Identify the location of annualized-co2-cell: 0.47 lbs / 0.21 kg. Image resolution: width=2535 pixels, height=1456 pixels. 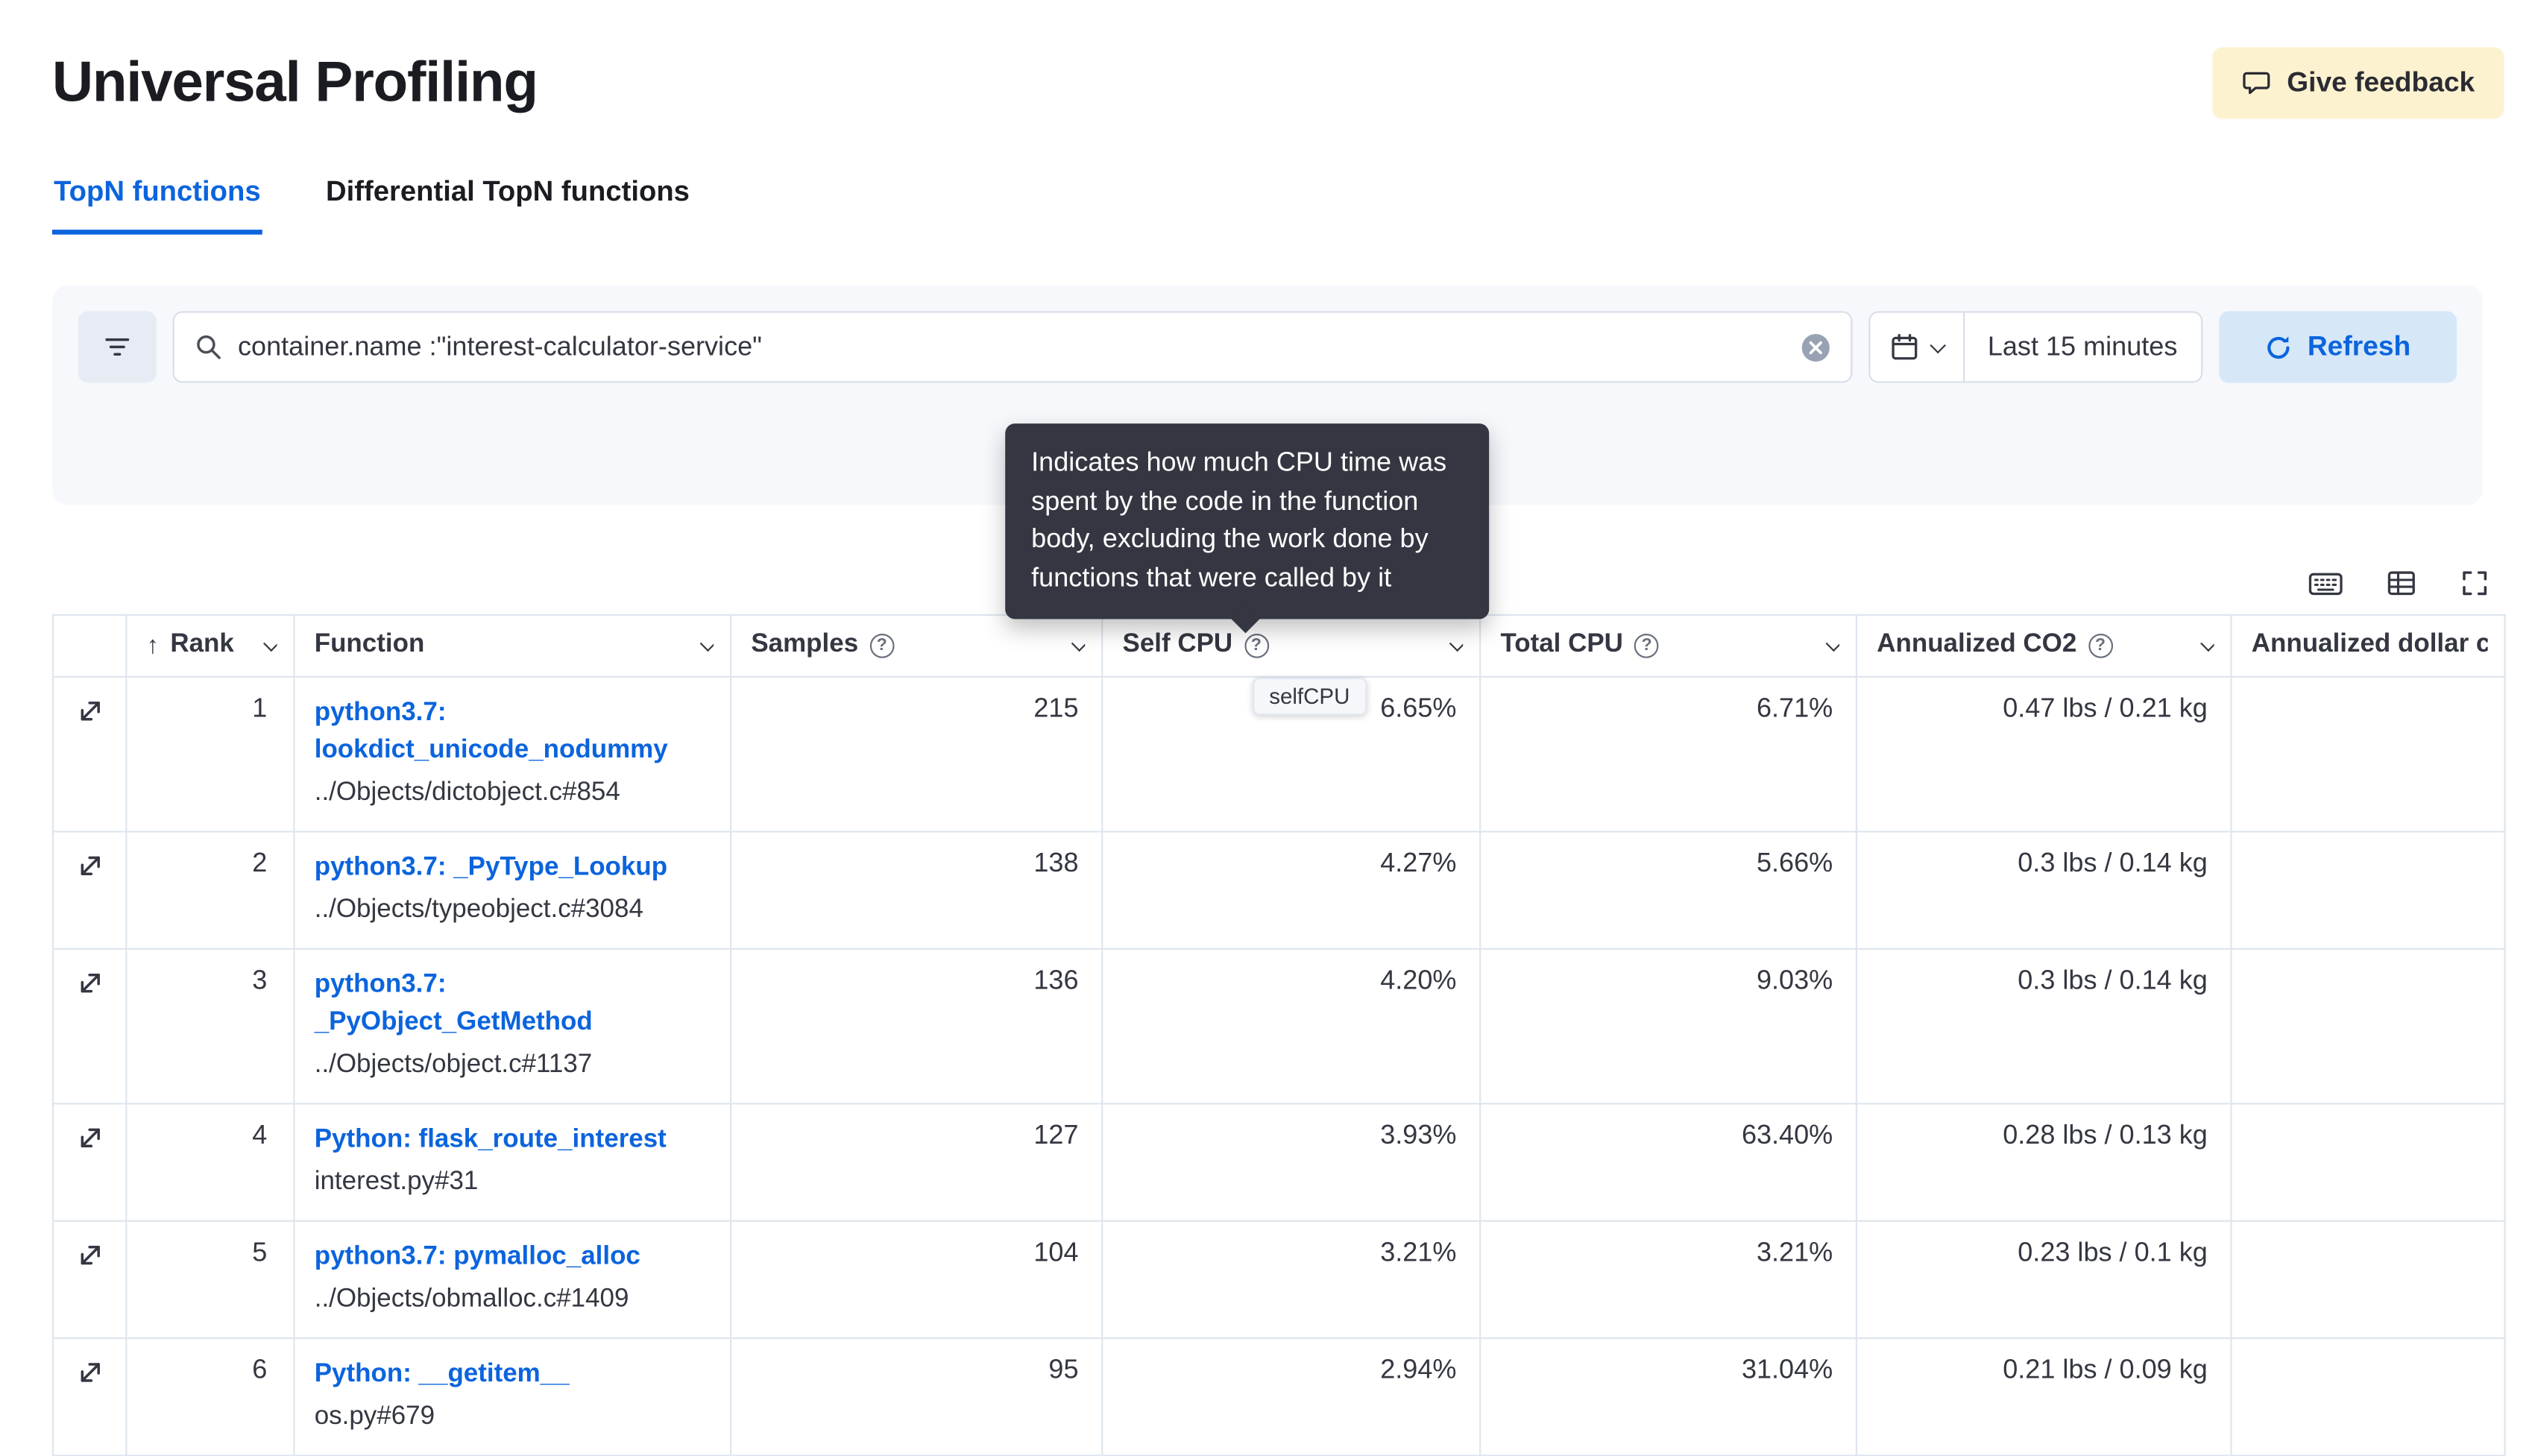
(2043, 754).